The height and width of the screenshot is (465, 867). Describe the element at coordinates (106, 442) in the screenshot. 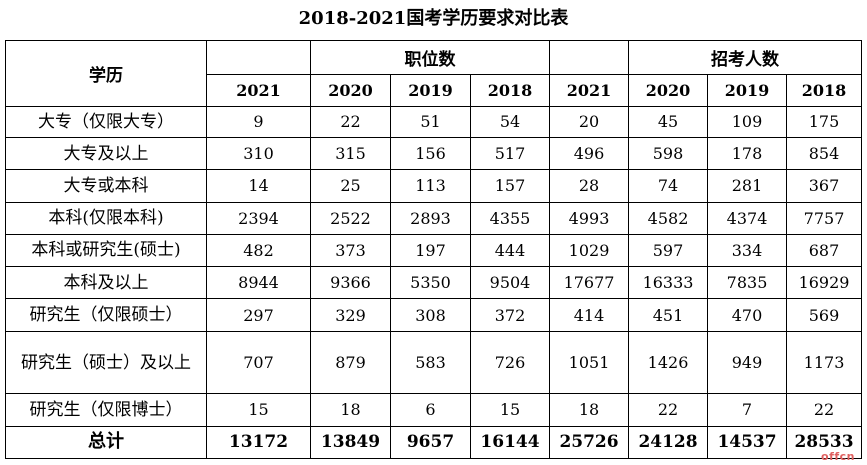

I see `total-label: 总计` at that location.